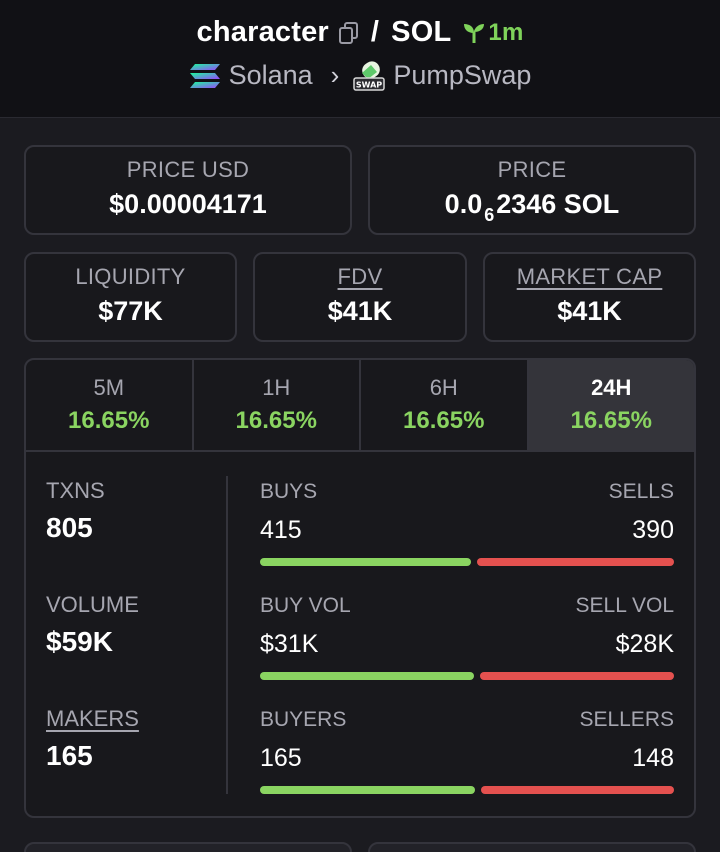  Describe the element at coordinates (109, 387) in the screenshot. I see `tab-label: 5M` at that location.